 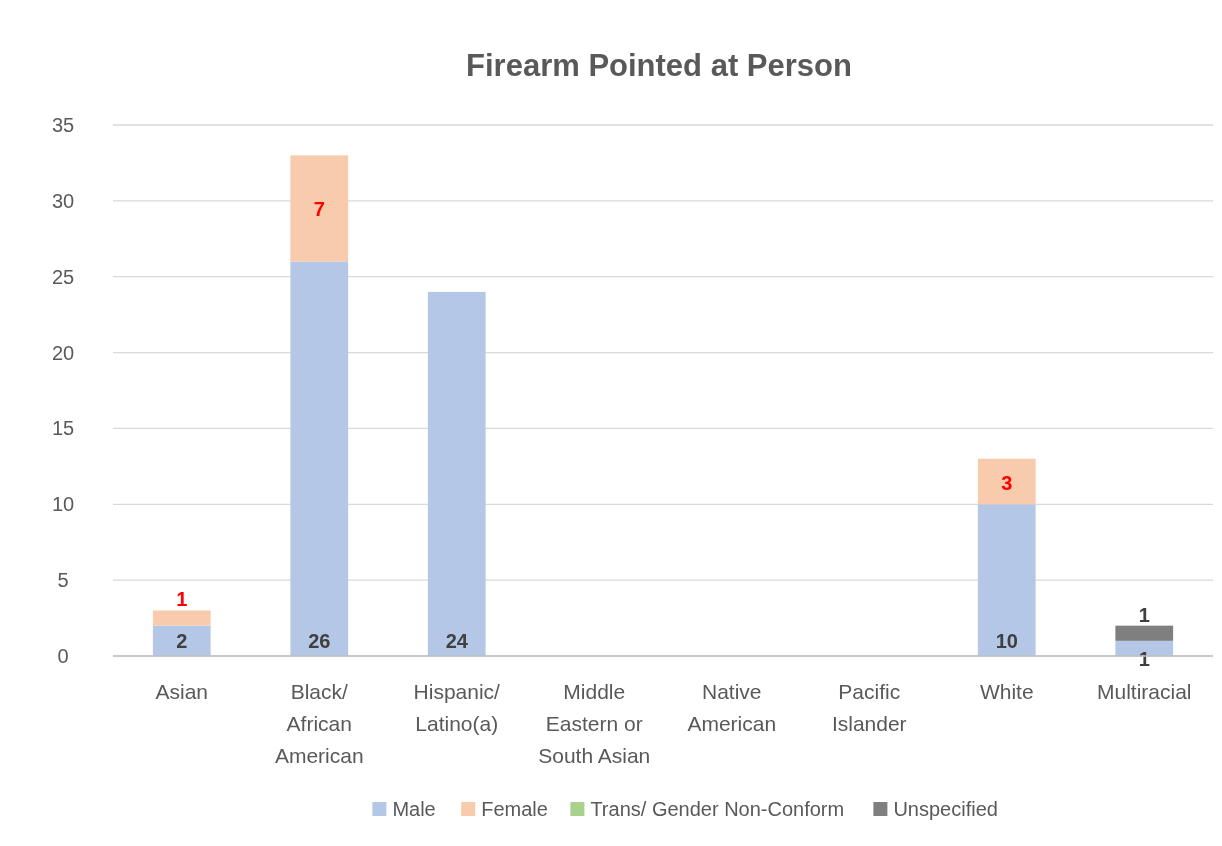 What do you see at coordinates (514, 809) in the screenshot?
I see `legend-label: Female` at bounding box center [514, 809].